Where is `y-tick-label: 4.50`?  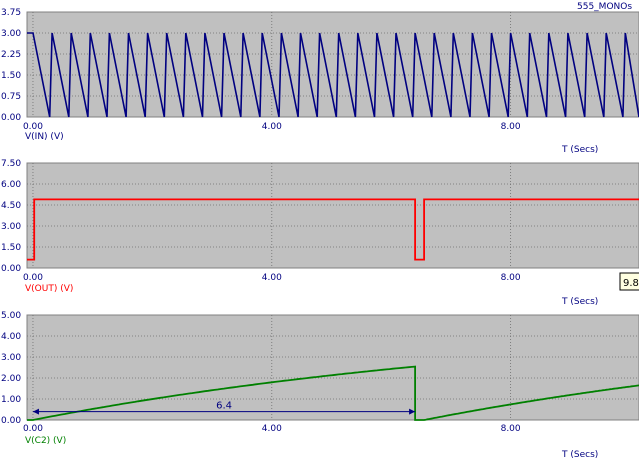
y-tick-label: 4.50 is located at coordinates (11, 206).